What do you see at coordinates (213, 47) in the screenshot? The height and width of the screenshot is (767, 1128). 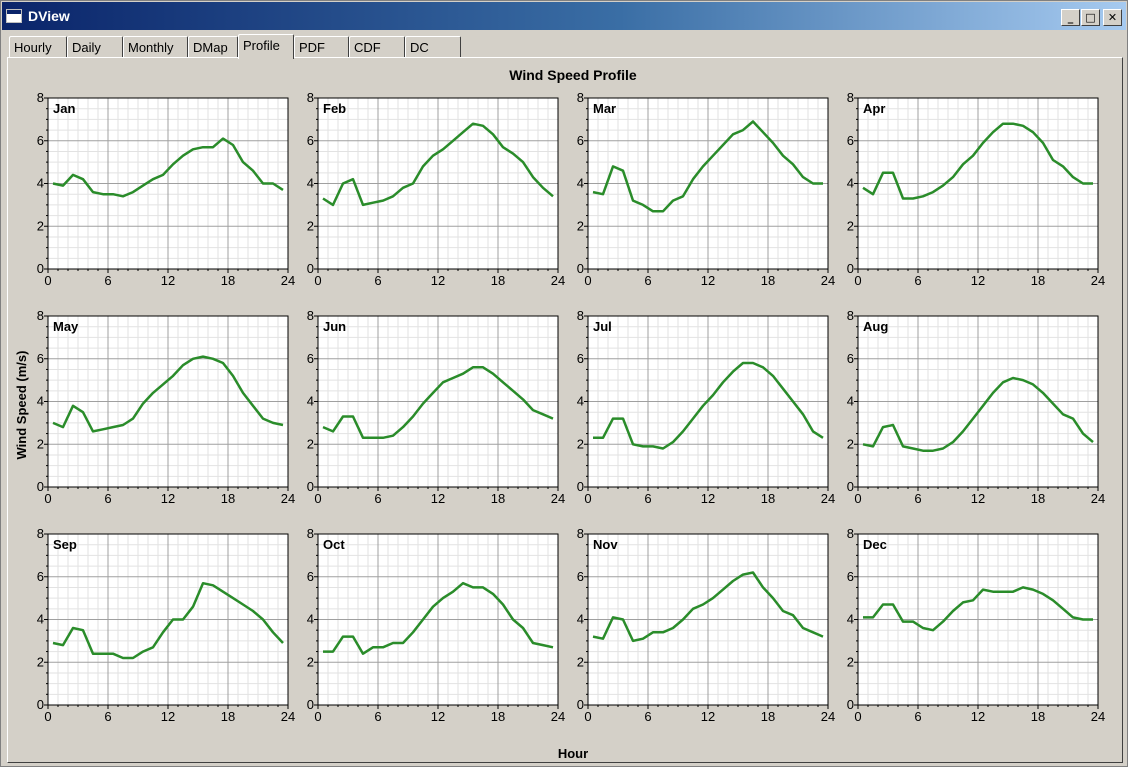 I see `tab-dmap: DMap` at bounding box center [213, 47].